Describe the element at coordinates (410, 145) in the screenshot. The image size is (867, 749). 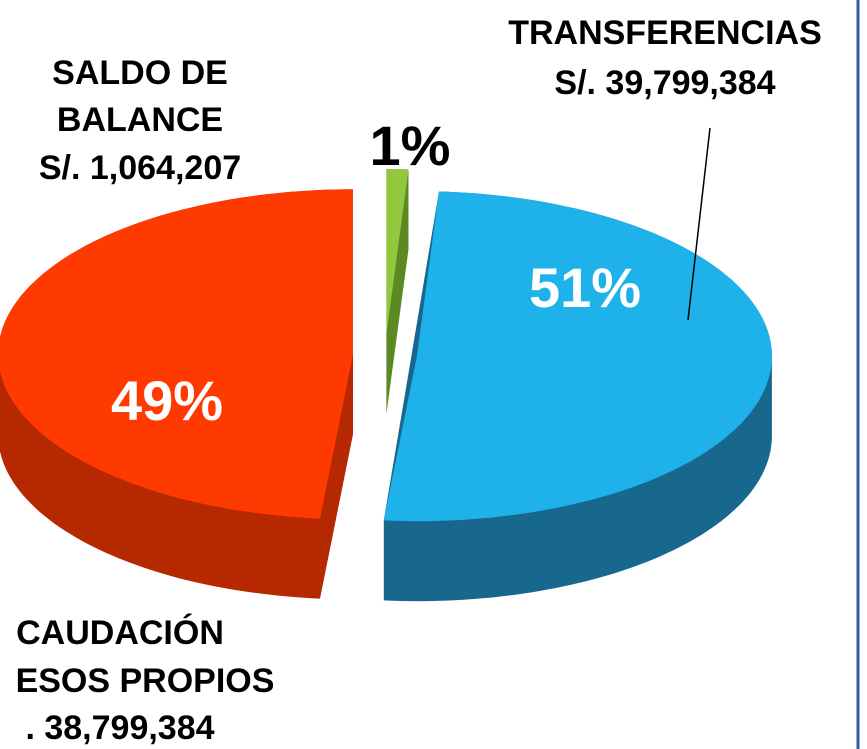
I see `value-label: 1%` at that location.